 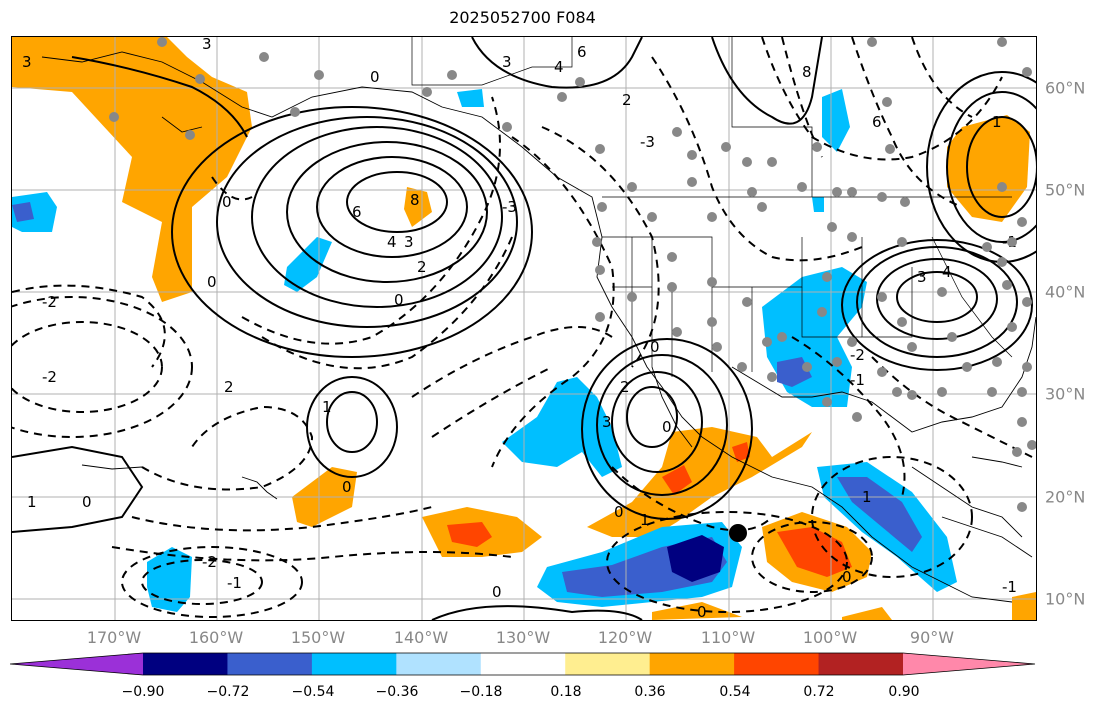 What do you see at coordinates (397, 692) in the screenshot?
I see `colorbar-tick-label: −0.36` at bounding box center [397, 692].